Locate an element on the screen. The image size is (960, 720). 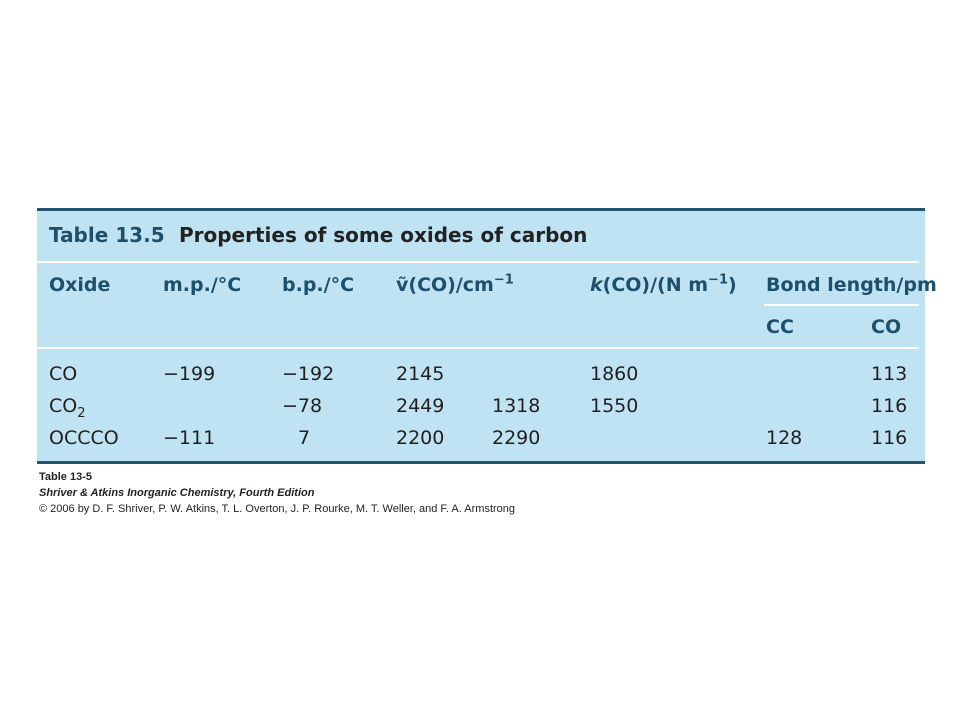
row-occco-nu2: 2290 is located at coordinates (516, 438).